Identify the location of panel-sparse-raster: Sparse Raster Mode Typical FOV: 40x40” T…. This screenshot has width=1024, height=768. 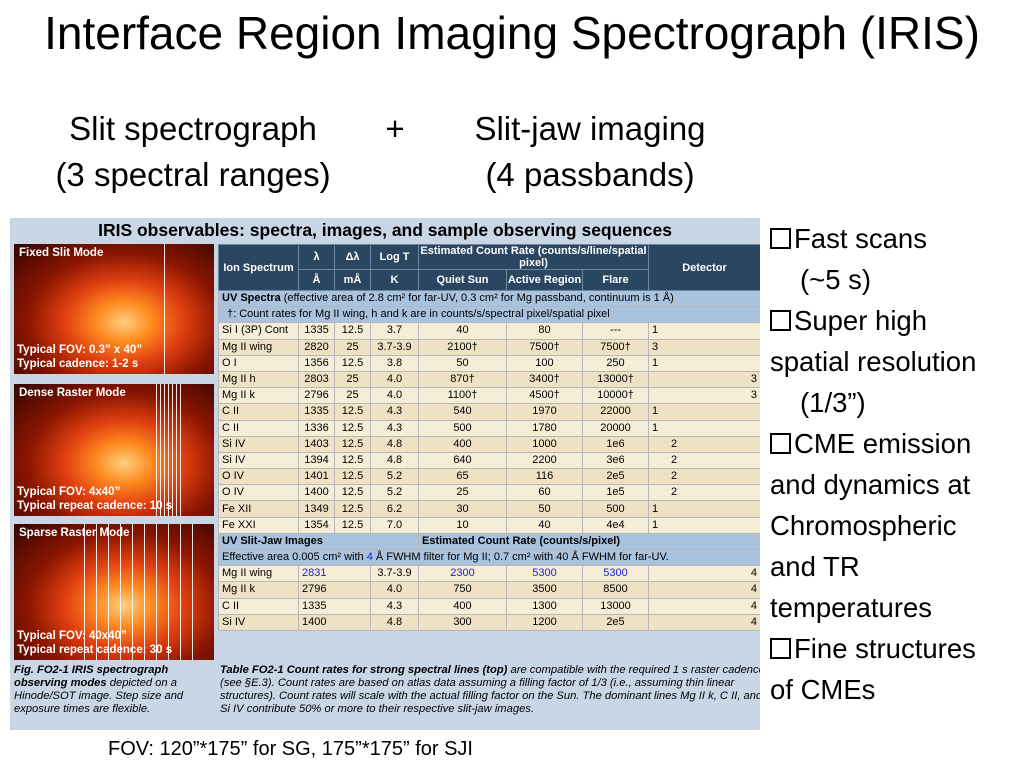
(114, 592).